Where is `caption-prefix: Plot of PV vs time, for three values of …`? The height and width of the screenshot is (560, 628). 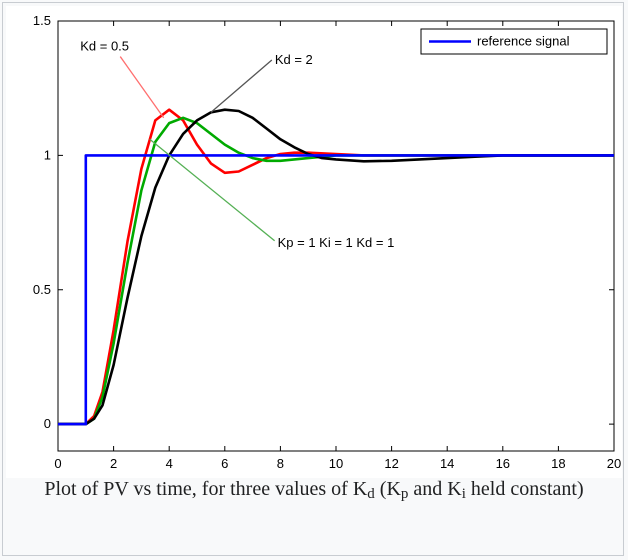 caption-prefix: Plot of PV vs time, for three values of … is located at coordinates (206, 489).